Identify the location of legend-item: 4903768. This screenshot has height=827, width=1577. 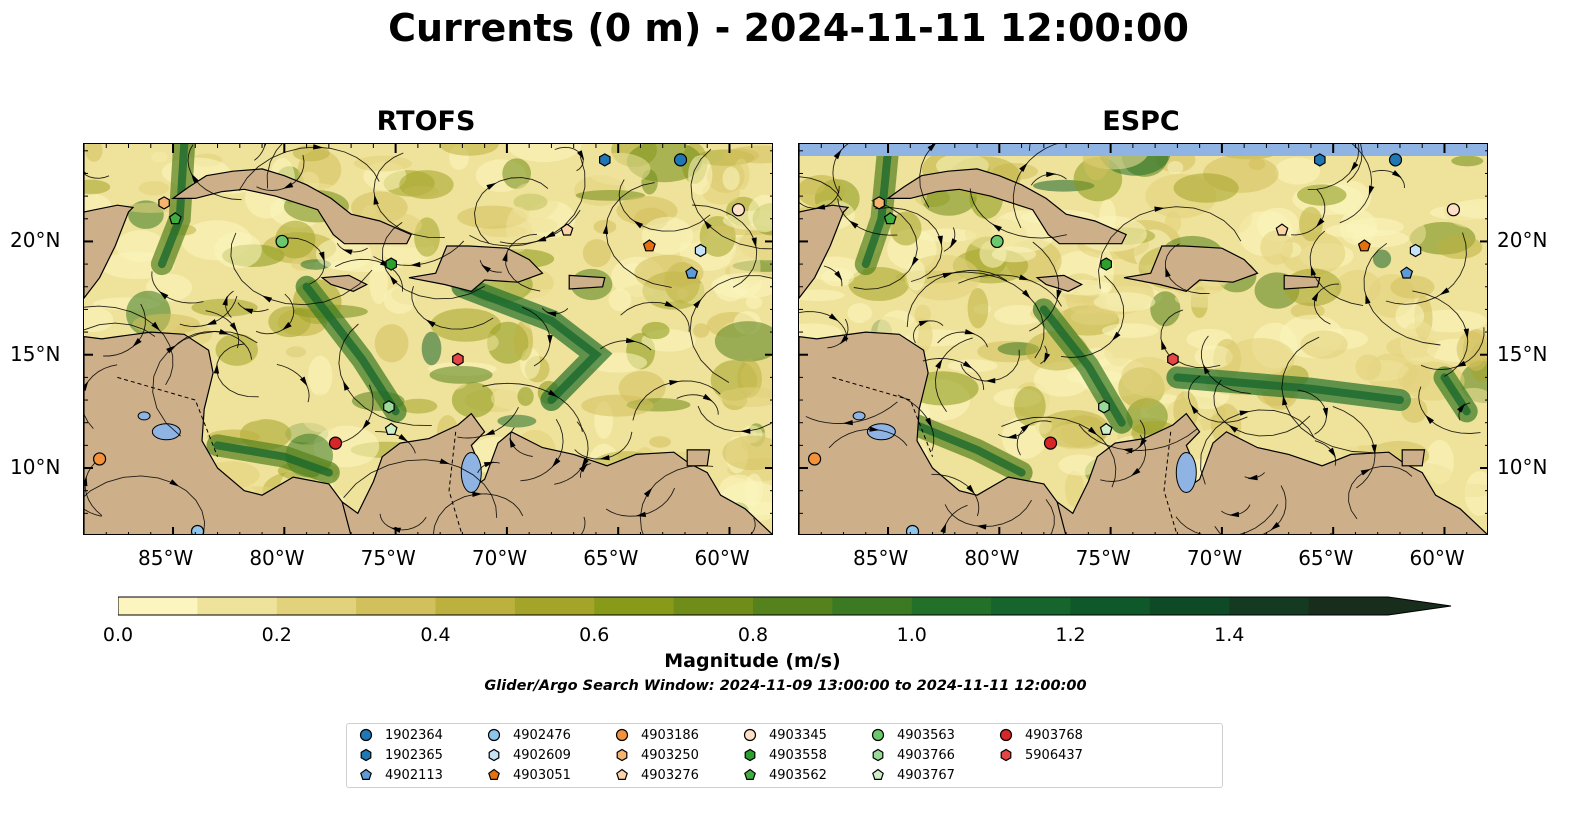
(1041, 735).